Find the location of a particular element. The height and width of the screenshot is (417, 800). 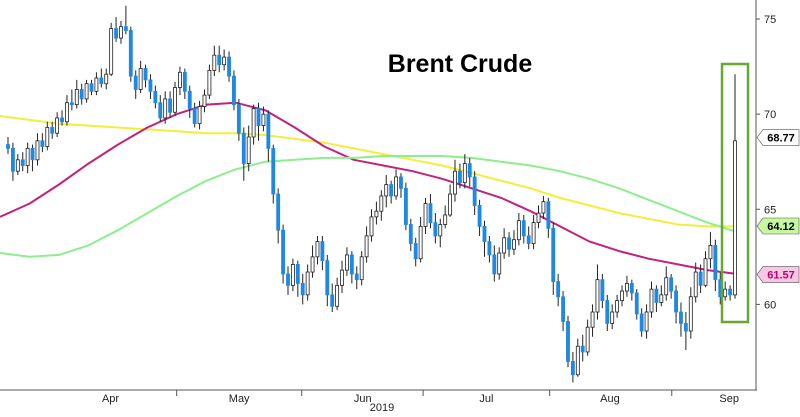

price-tag: 64.12 is located at coordinates (778, 226).